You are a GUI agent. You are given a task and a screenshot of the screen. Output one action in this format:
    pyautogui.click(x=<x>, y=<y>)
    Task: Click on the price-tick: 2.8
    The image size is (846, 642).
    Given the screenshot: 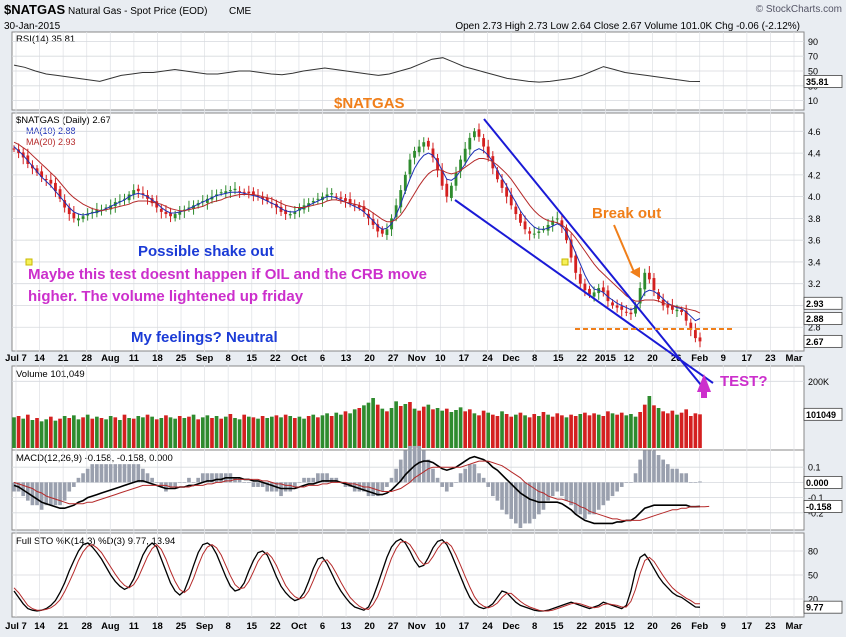 What is the action you would take?
    pyautogui.click(x=814, y=328)
    